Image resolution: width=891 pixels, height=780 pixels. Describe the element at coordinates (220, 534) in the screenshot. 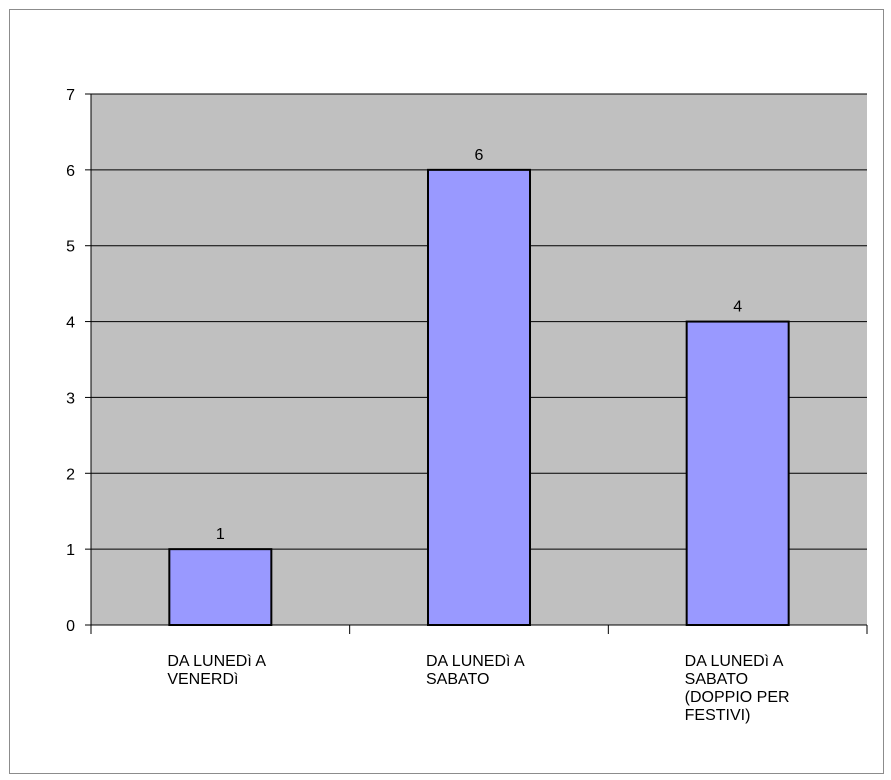

I see `data-label: 1` at that location.